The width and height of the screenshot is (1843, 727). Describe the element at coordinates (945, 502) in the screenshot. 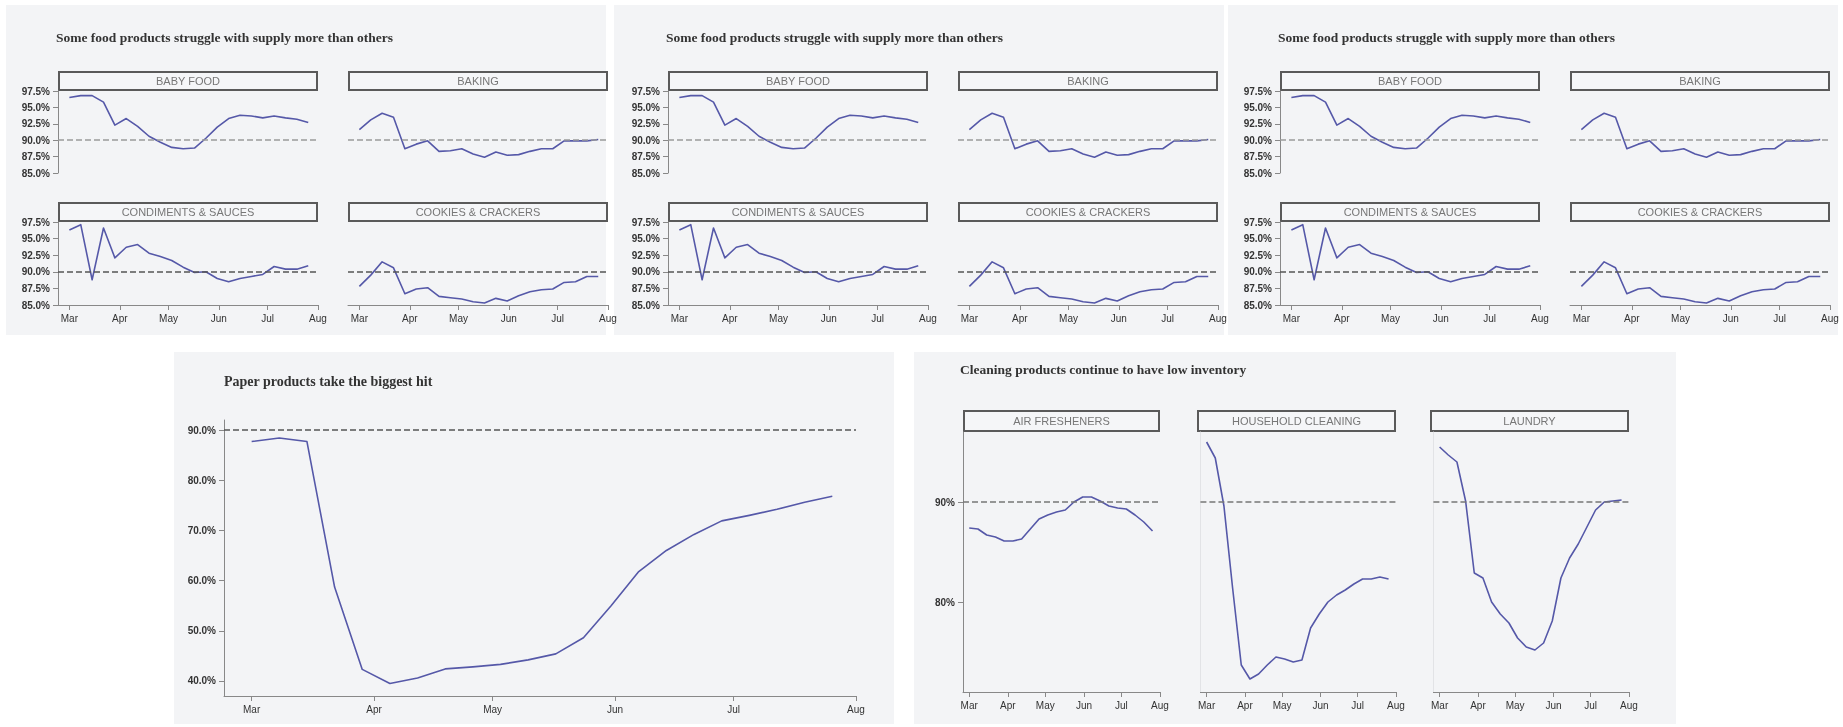

I see `y-tick-label: 90%` at that location.